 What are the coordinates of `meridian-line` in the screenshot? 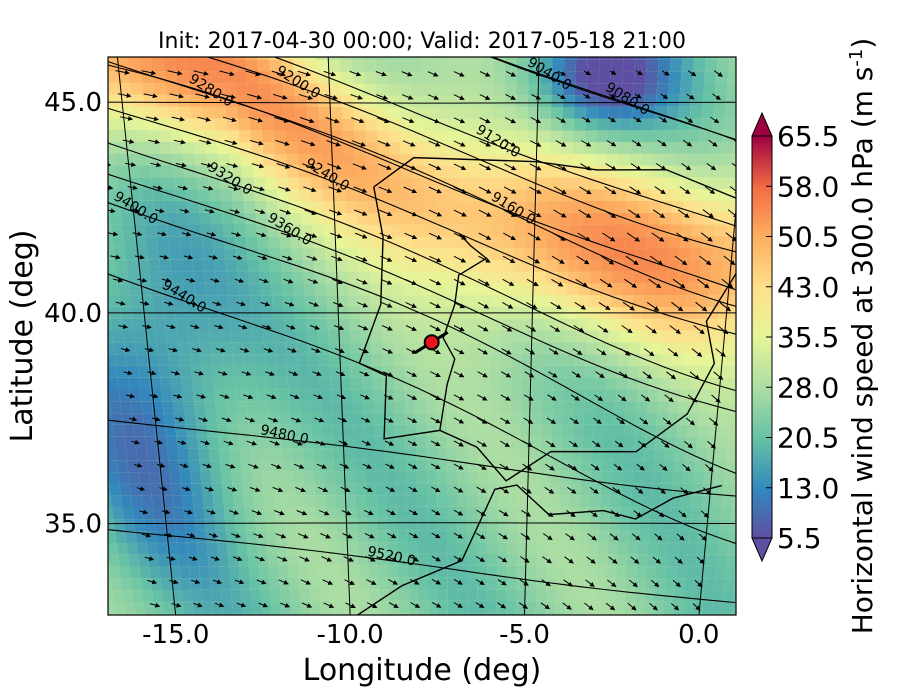 It's located at (339, 336).